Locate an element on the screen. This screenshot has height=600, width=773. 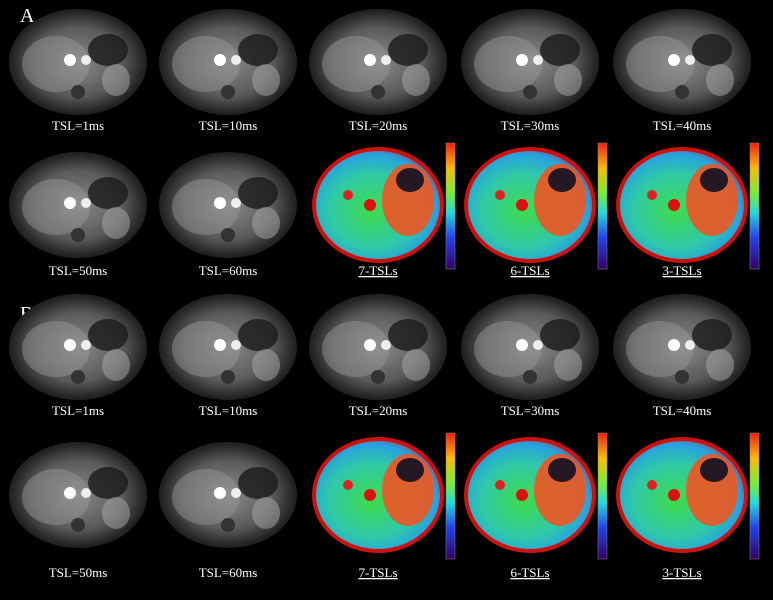
caption: 6-TSLs is located at coordinates (530, 572).